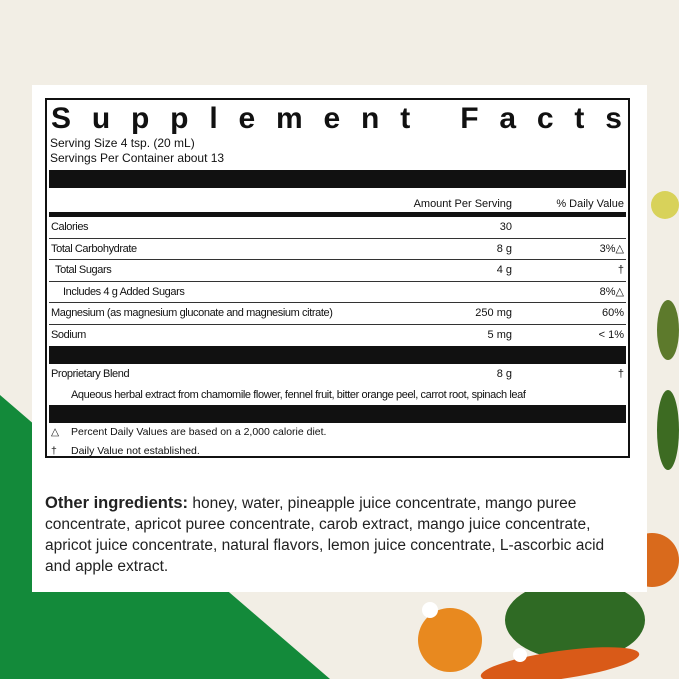 This screenshot has height=679, width=679. I want to click on nutrient-name: Includes 4 g Added Sugars, so click(124, 291).